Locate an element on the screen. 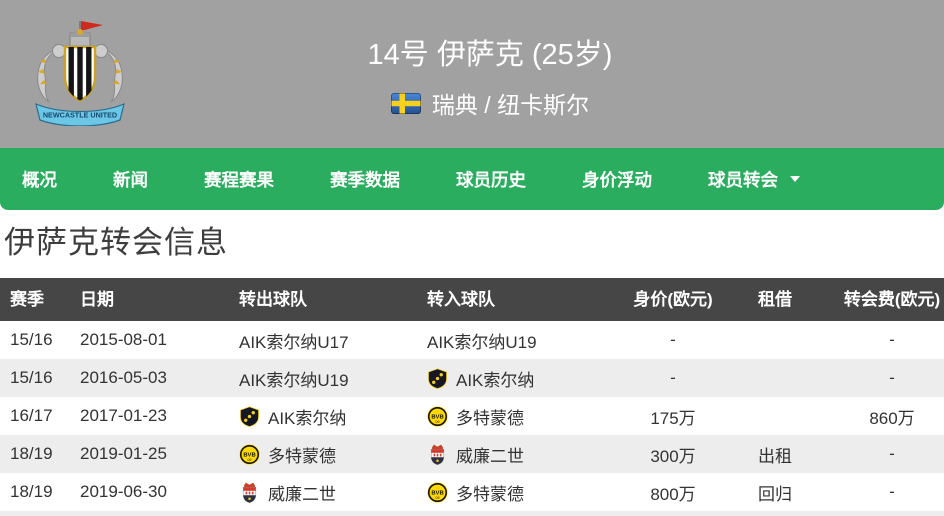 The image size is (944, 516). column-header: 日期 is located at coordinates (97, 299).